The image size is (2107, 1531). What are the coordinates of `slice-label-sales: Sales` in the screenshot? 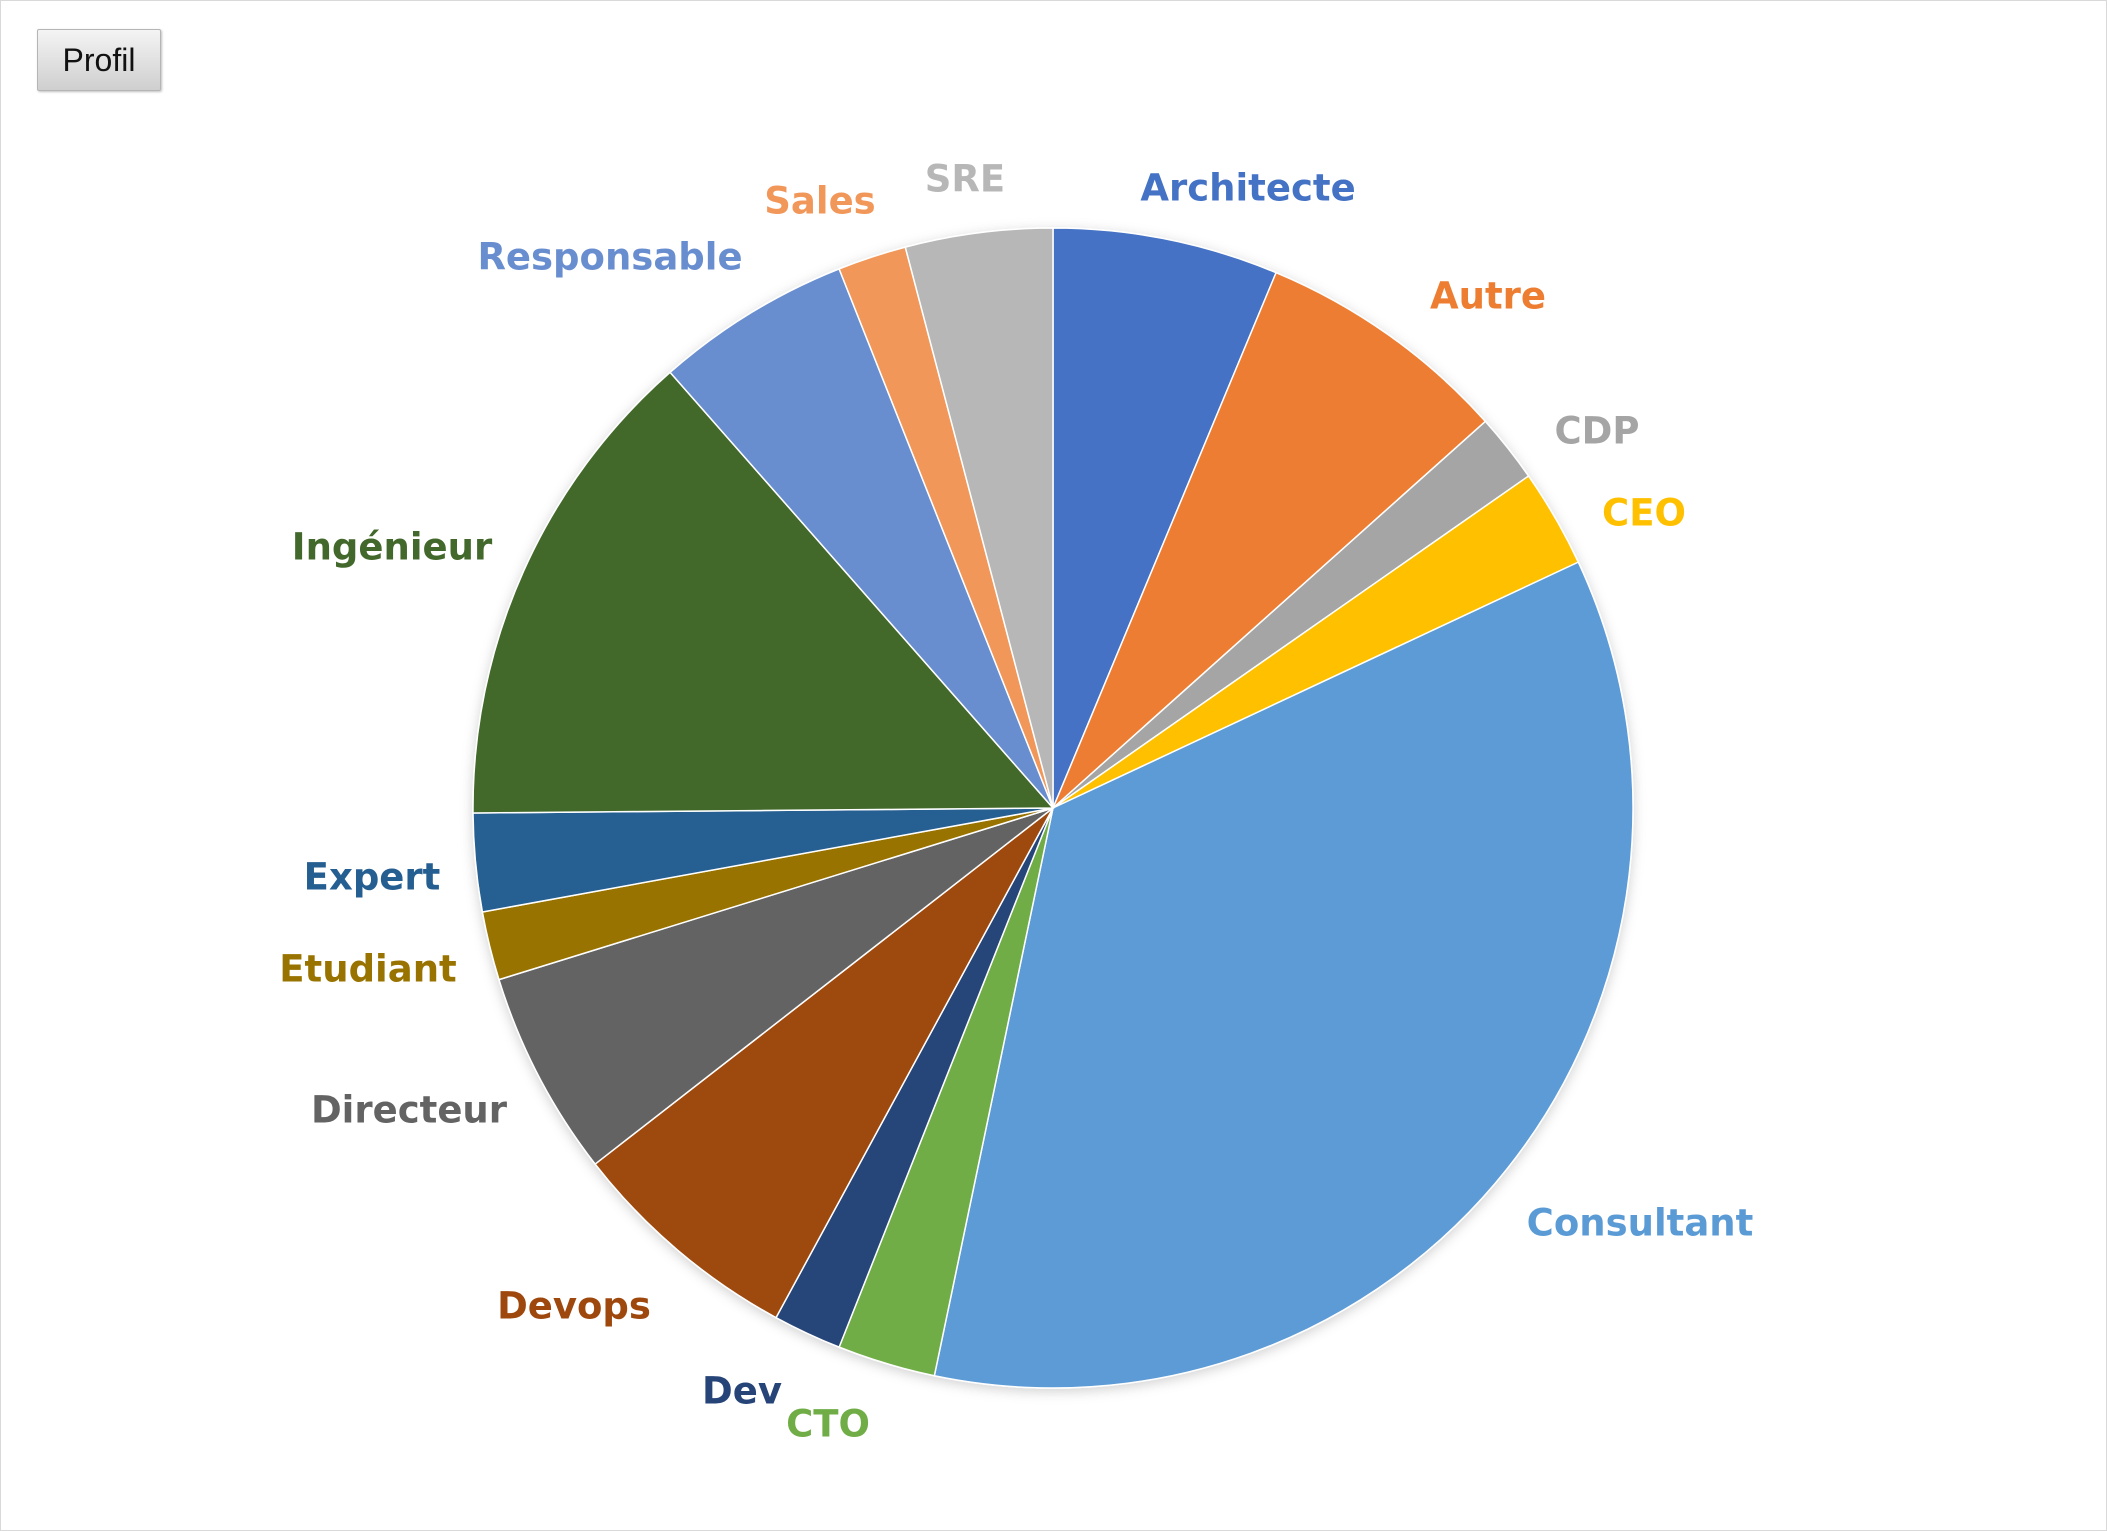 It's located at (819, 201).